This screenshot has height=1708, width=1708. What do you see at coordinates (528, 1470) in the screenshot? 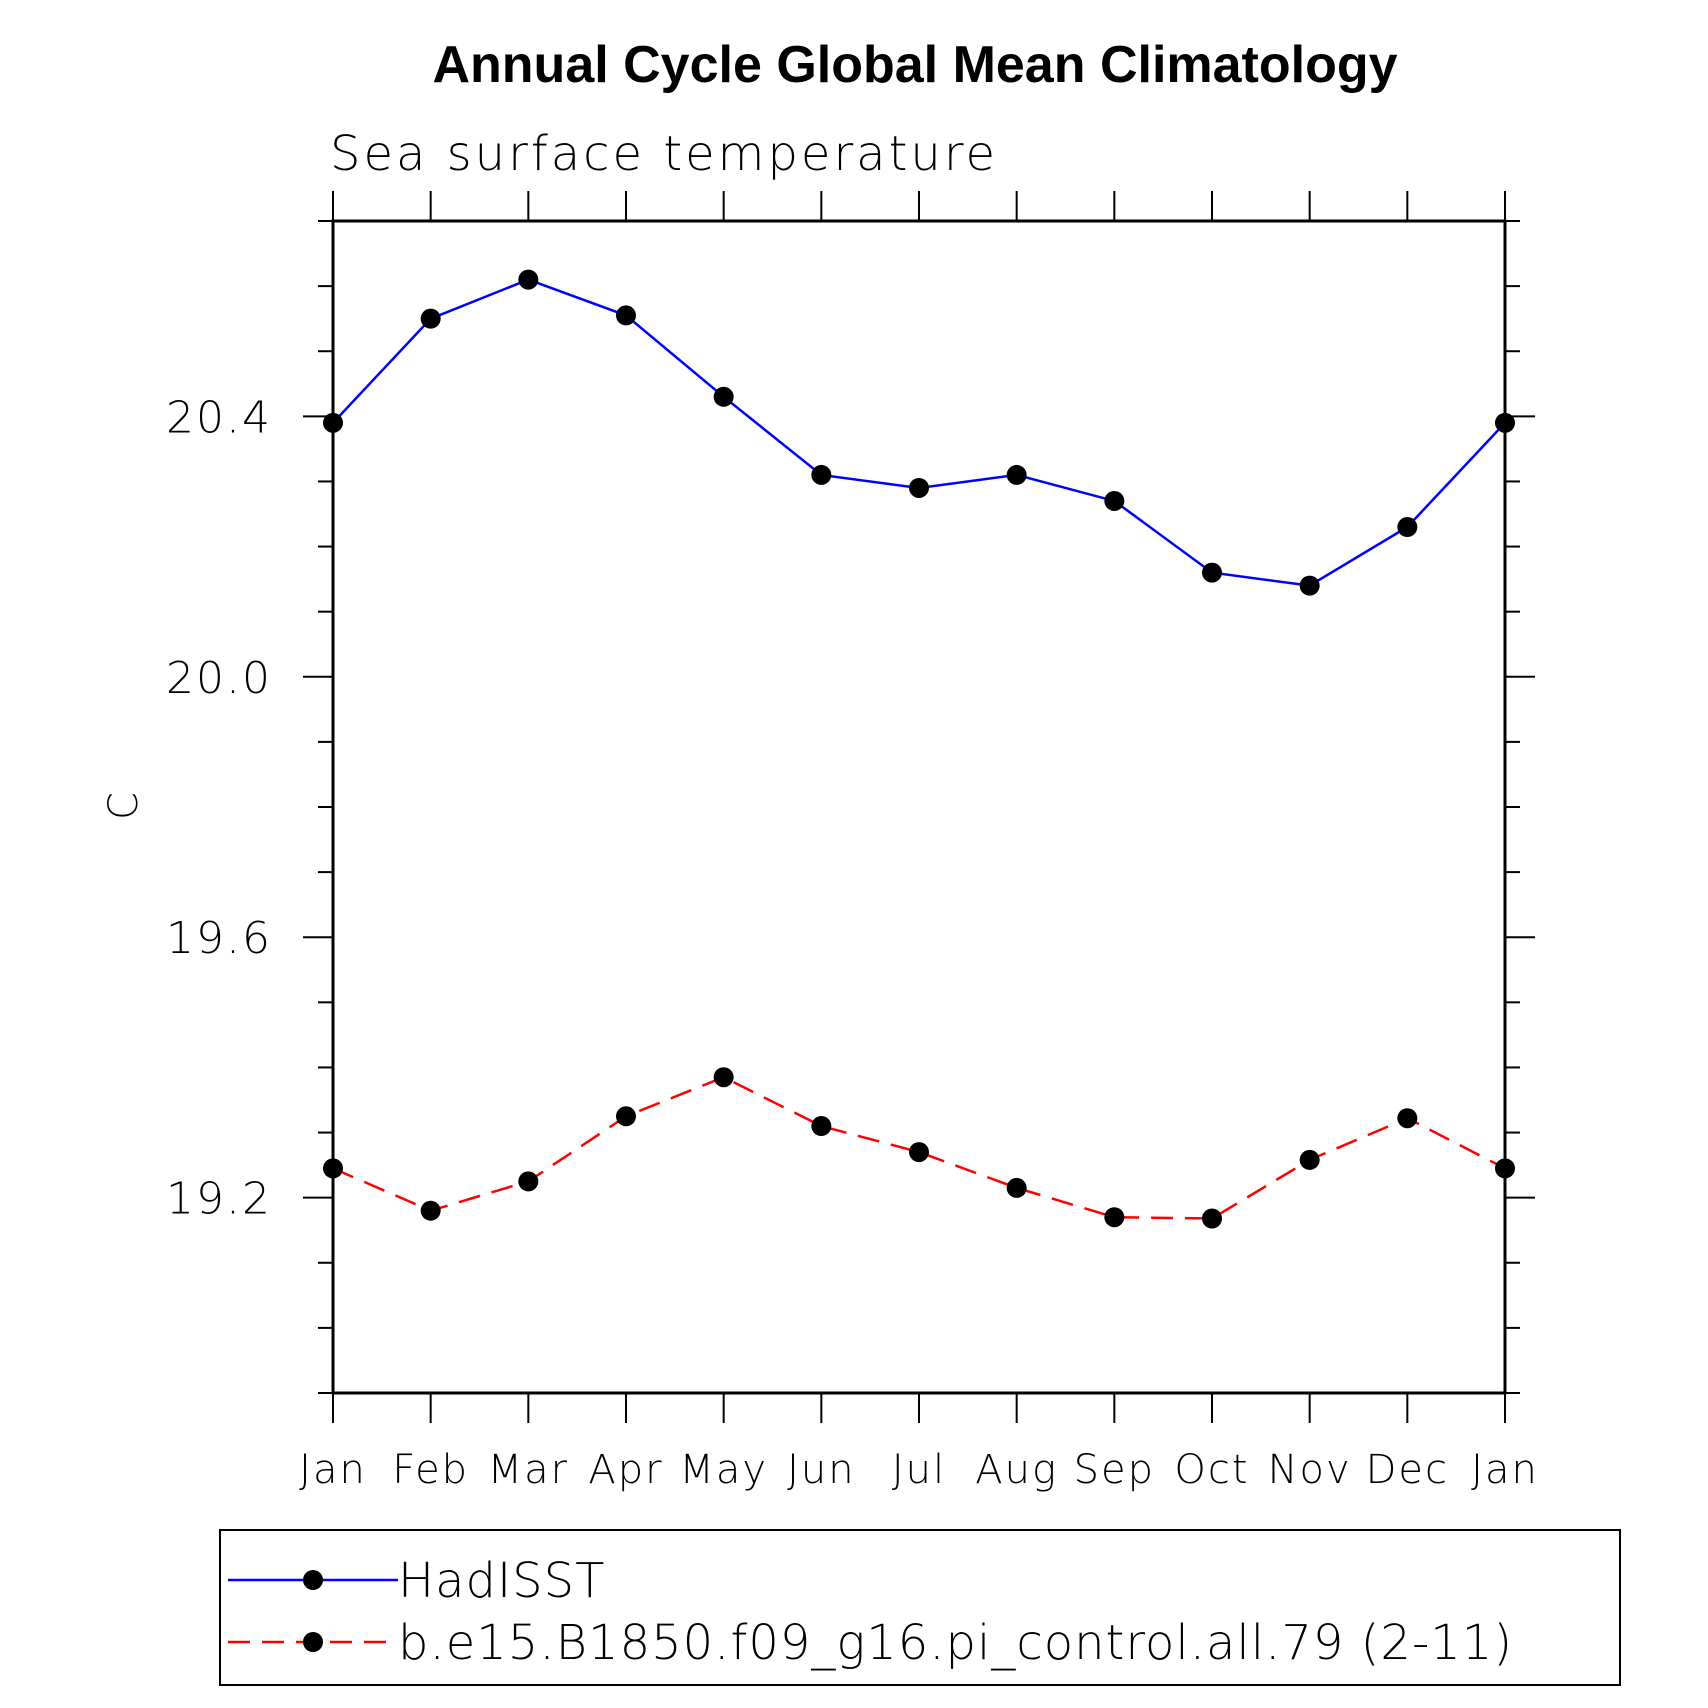
I see `x-tick-label: Mar` at bounding box center [528, 1470].